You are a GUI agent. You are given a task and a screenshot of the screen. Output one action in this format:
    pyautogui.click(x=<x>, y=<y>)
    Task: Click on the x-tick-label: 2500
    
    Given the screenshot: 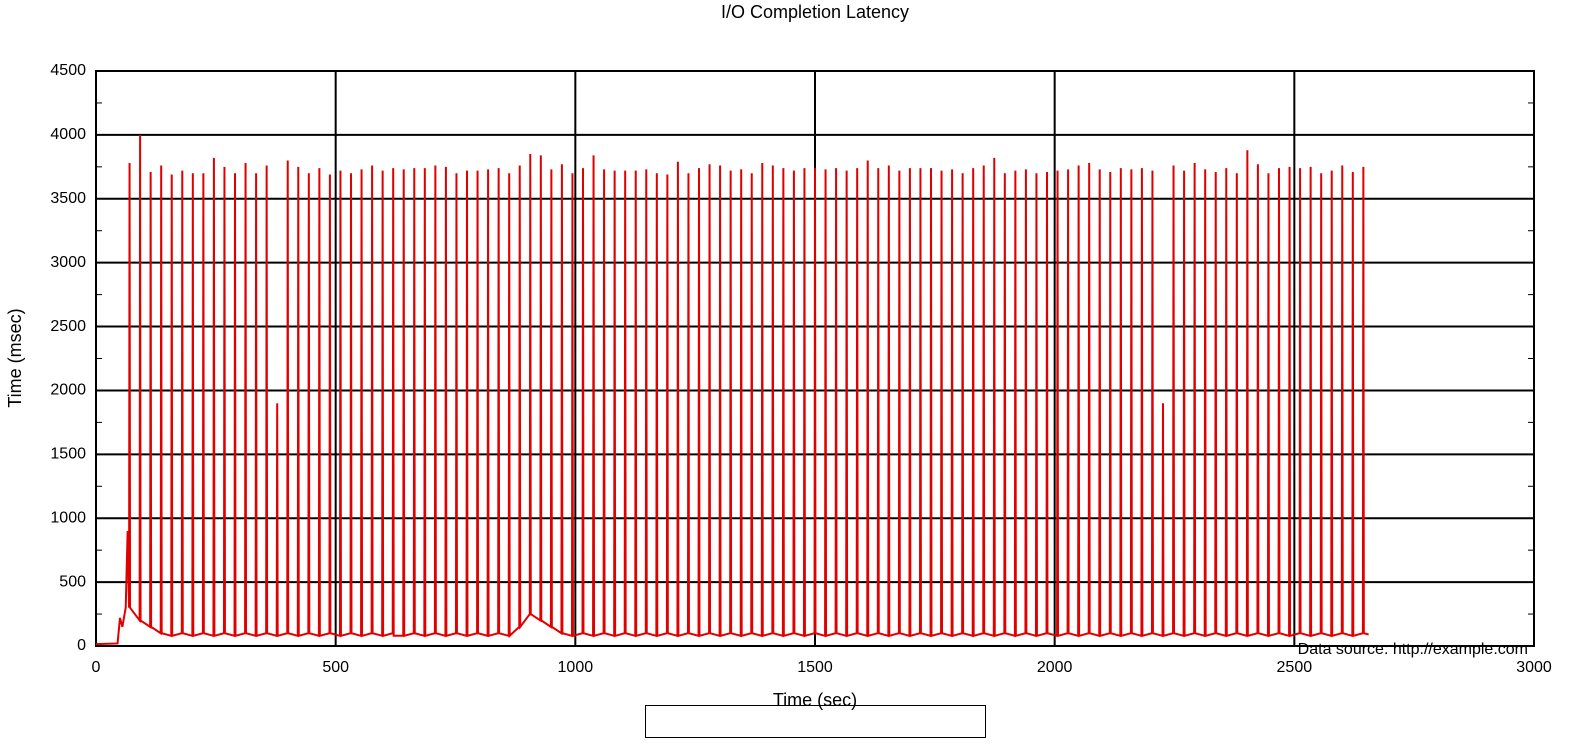 What is the action you would take?
    pyautogui.click(x=1295, y=667)
    